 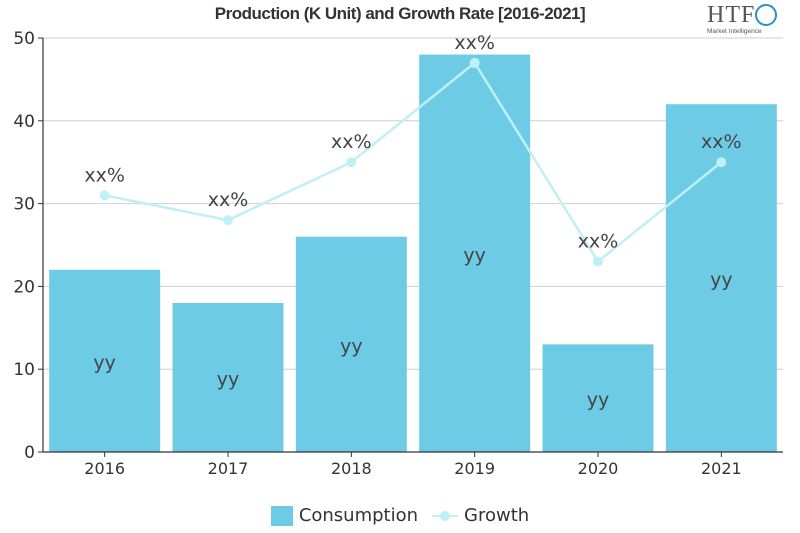 I want to click on x-tick-label: 2018, so click(x=351, y=468).